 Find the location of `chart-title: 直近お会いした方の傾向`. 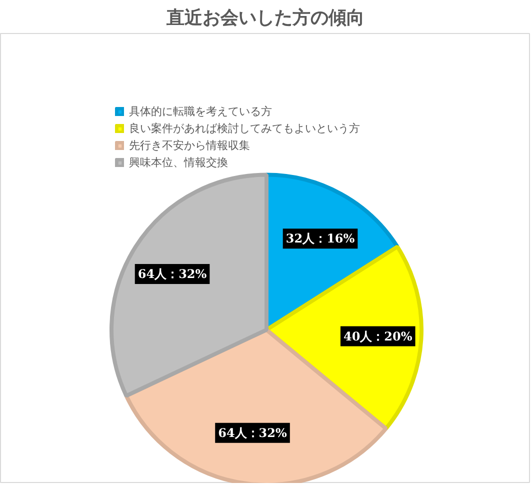

chart-title: 直近お会いした方の傾向 is located at coordinates (265, 18).